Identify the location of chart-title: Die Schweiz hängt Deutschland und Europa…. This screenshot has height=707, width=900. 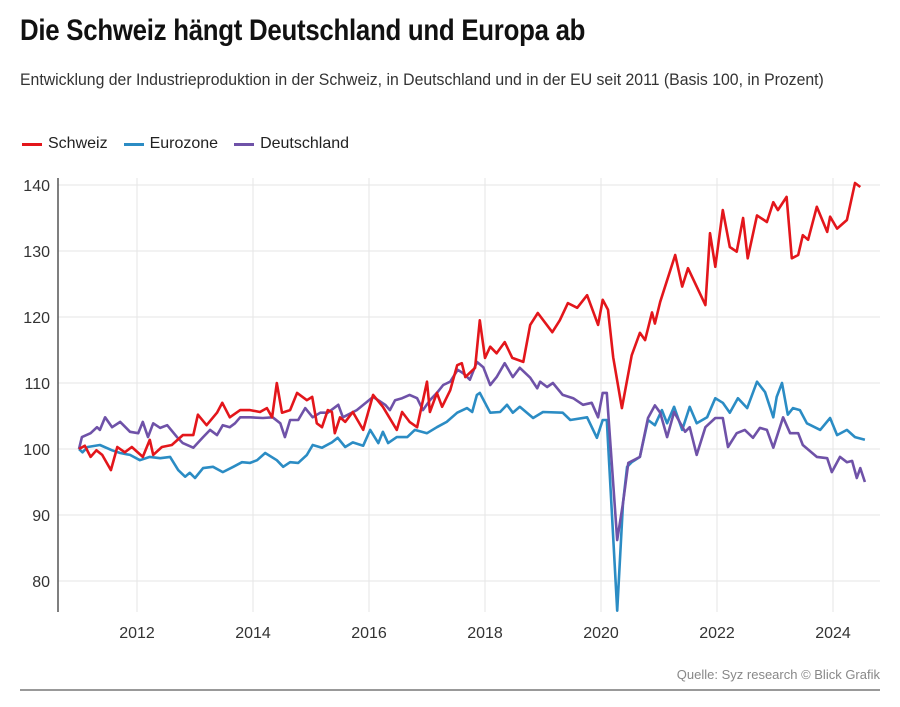
(303, 30).